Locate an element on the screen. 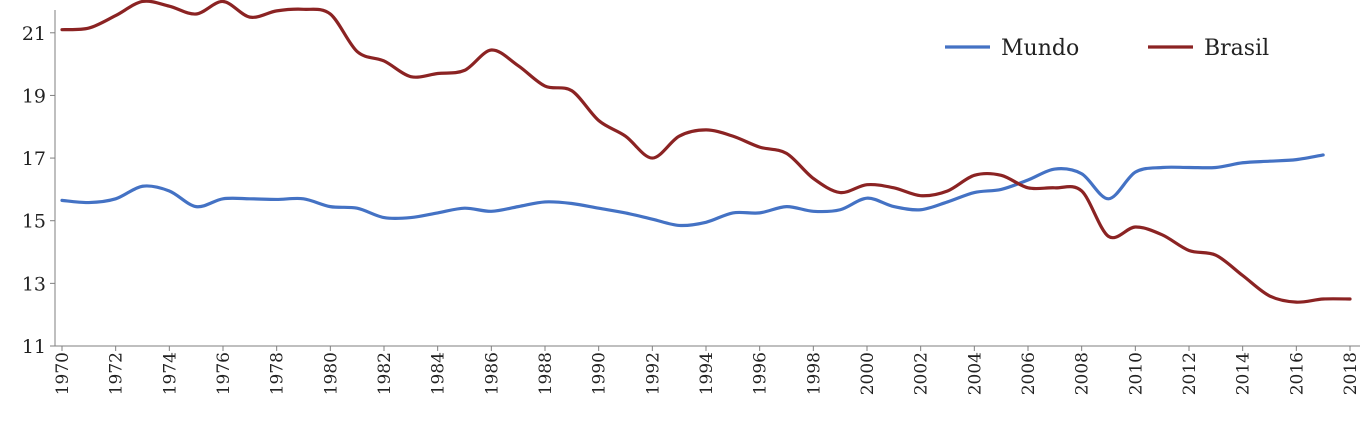 The height and width of the screenshot is (422, 1363). y-tick-label: 13 is located at coordinates (34, 284).